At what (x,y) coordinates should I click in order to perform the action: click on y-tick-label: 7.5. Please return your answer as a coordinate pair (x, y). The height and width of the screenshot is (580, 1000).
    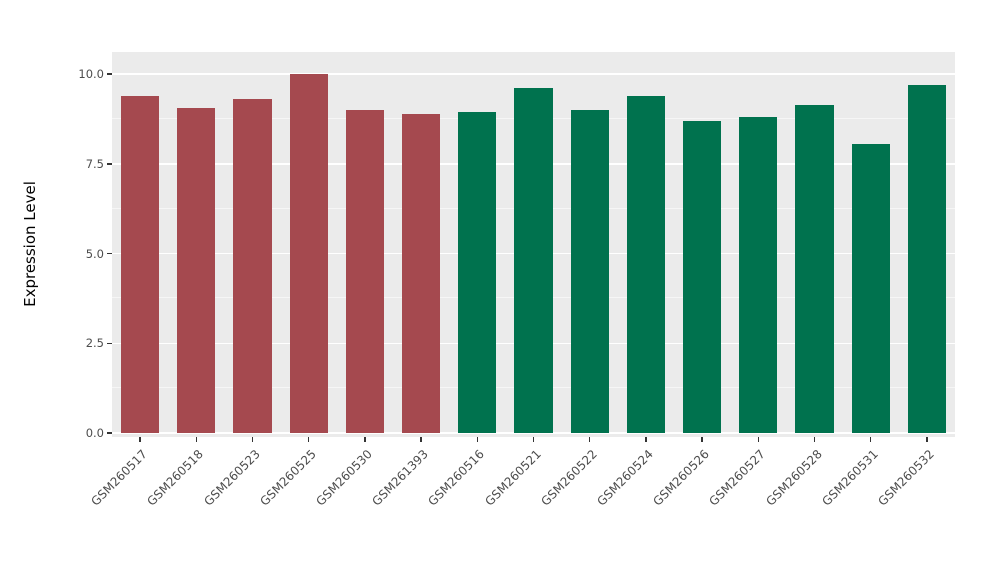
    Looking at the image, I should click on (94, 163).